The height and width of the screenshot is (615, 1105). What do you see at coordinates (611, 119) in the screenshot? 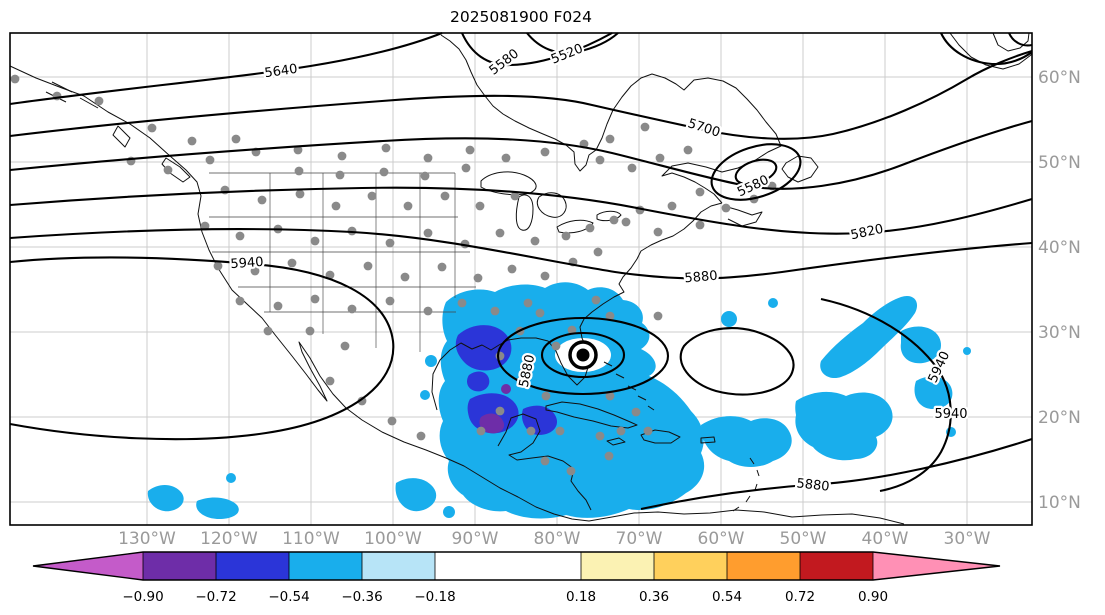
I see `coastline-path` at bounding box center [611, 119].